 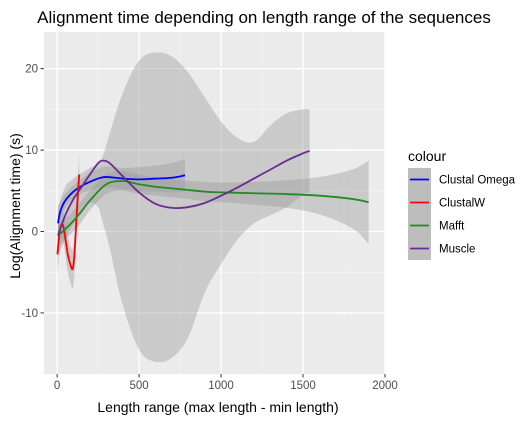 I want to click on legend-label-clustal-omega: Clustal Omega, so click(x=477, y=181).